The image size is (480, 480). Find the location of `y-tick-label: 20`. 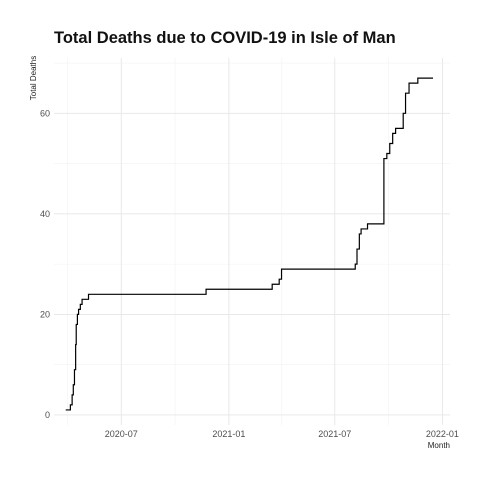

y-tick-label: 20 is located at coordinates (45, 314).